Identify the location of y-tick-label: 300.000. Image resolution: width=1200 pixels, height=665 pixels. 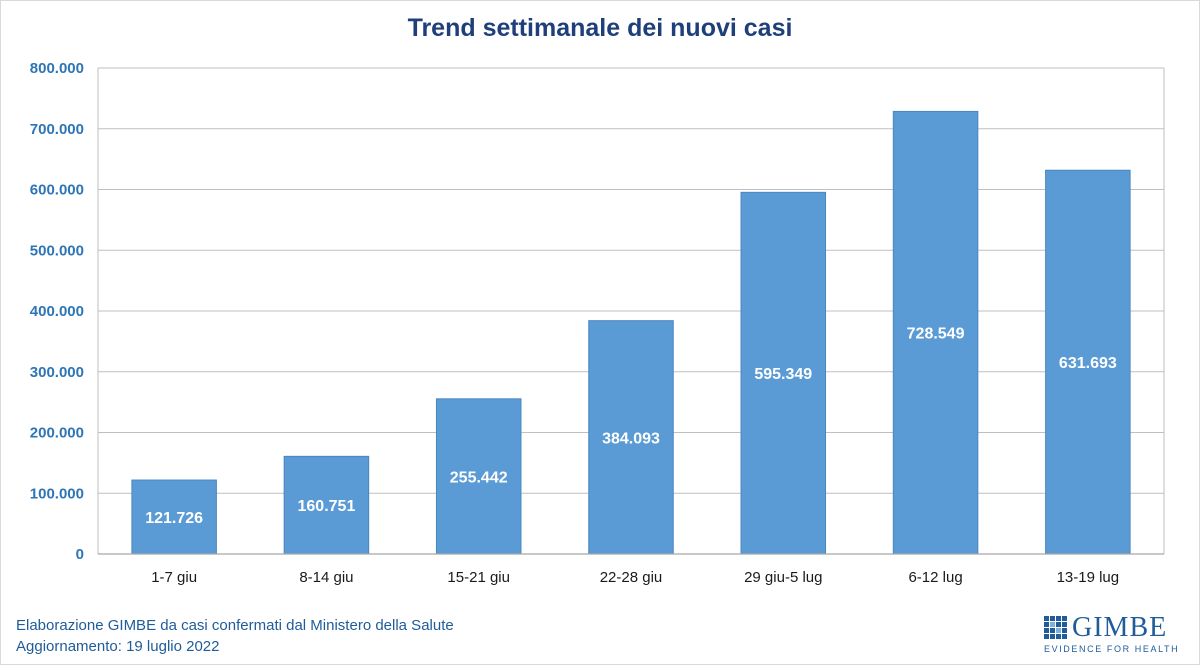
(57, 372).